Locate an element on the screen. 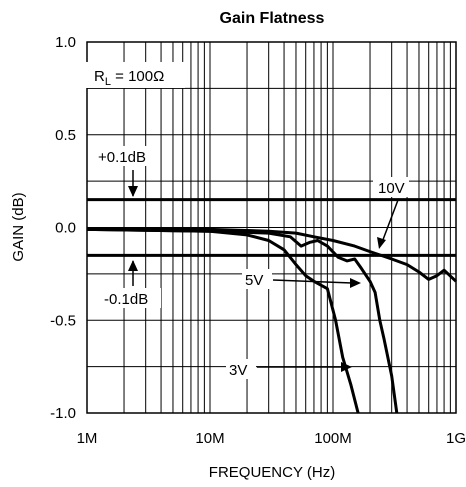 This screenshot has width=466, height=487. y-tick-label: 0.5 is located at coordinates (65, 135).